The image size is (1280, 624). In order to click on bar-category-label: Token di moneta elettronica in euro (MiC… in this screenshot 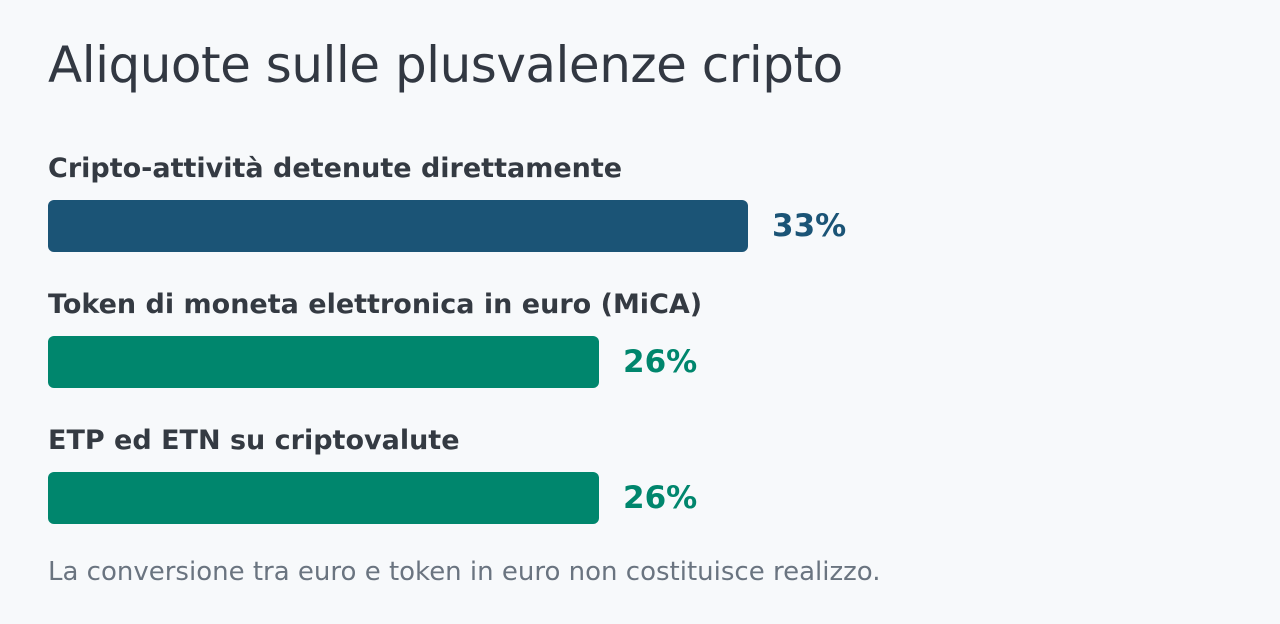, I will do `click(375, 304)`.